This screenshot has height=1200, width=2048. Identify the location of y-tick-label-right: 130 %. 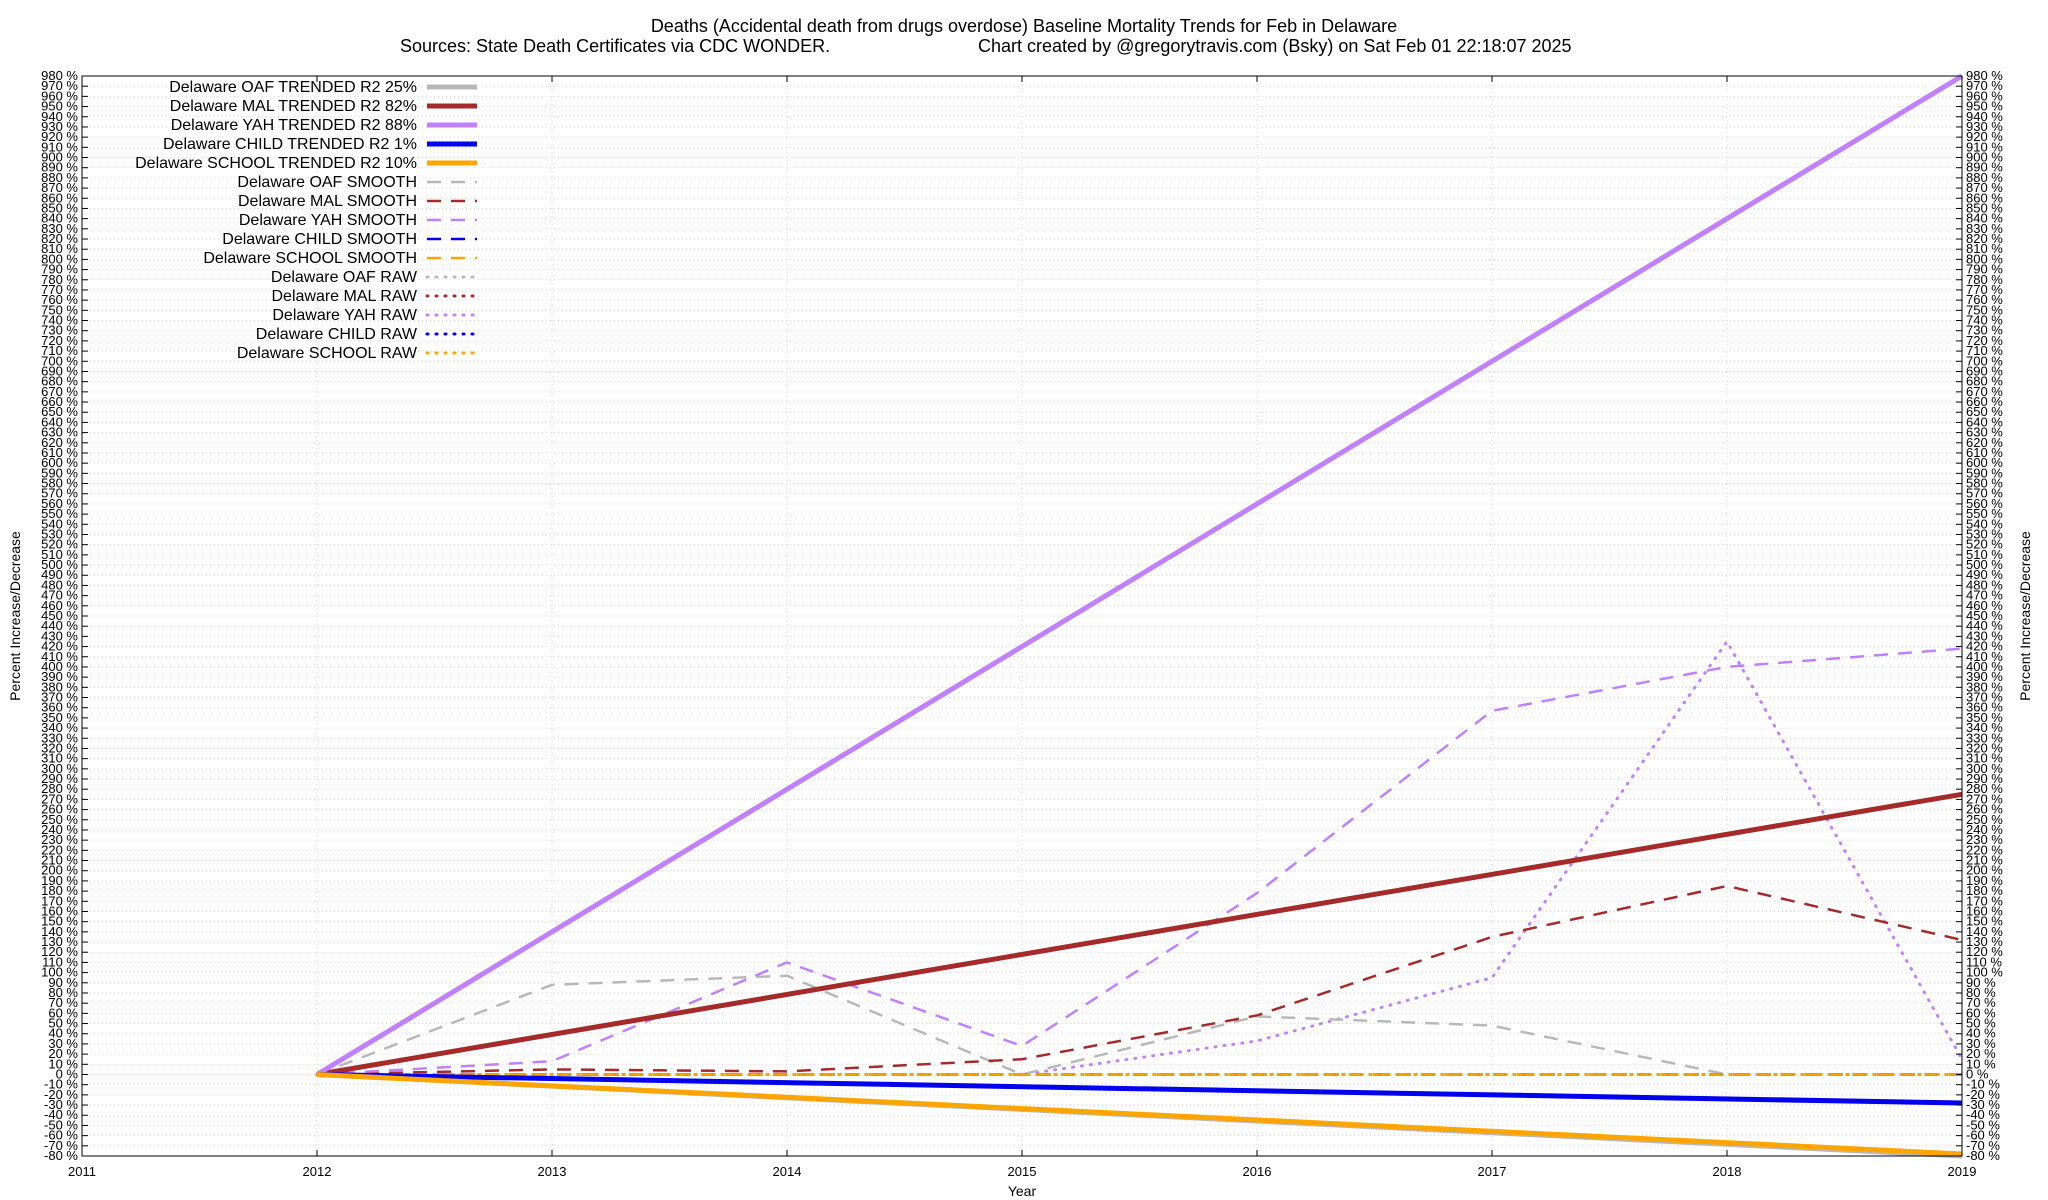
(1984, 941).